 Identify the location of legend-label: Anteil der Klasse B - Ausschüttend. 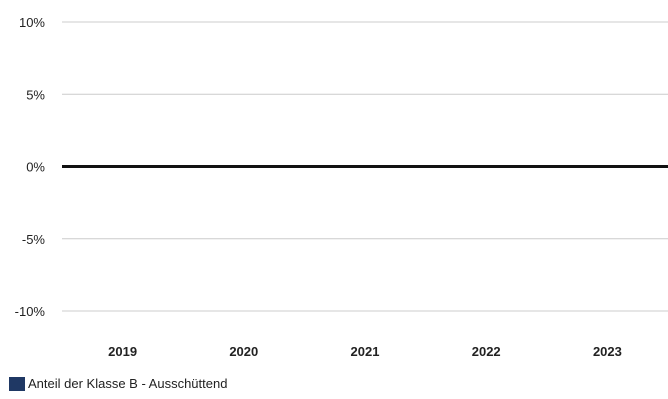
(128, 383).